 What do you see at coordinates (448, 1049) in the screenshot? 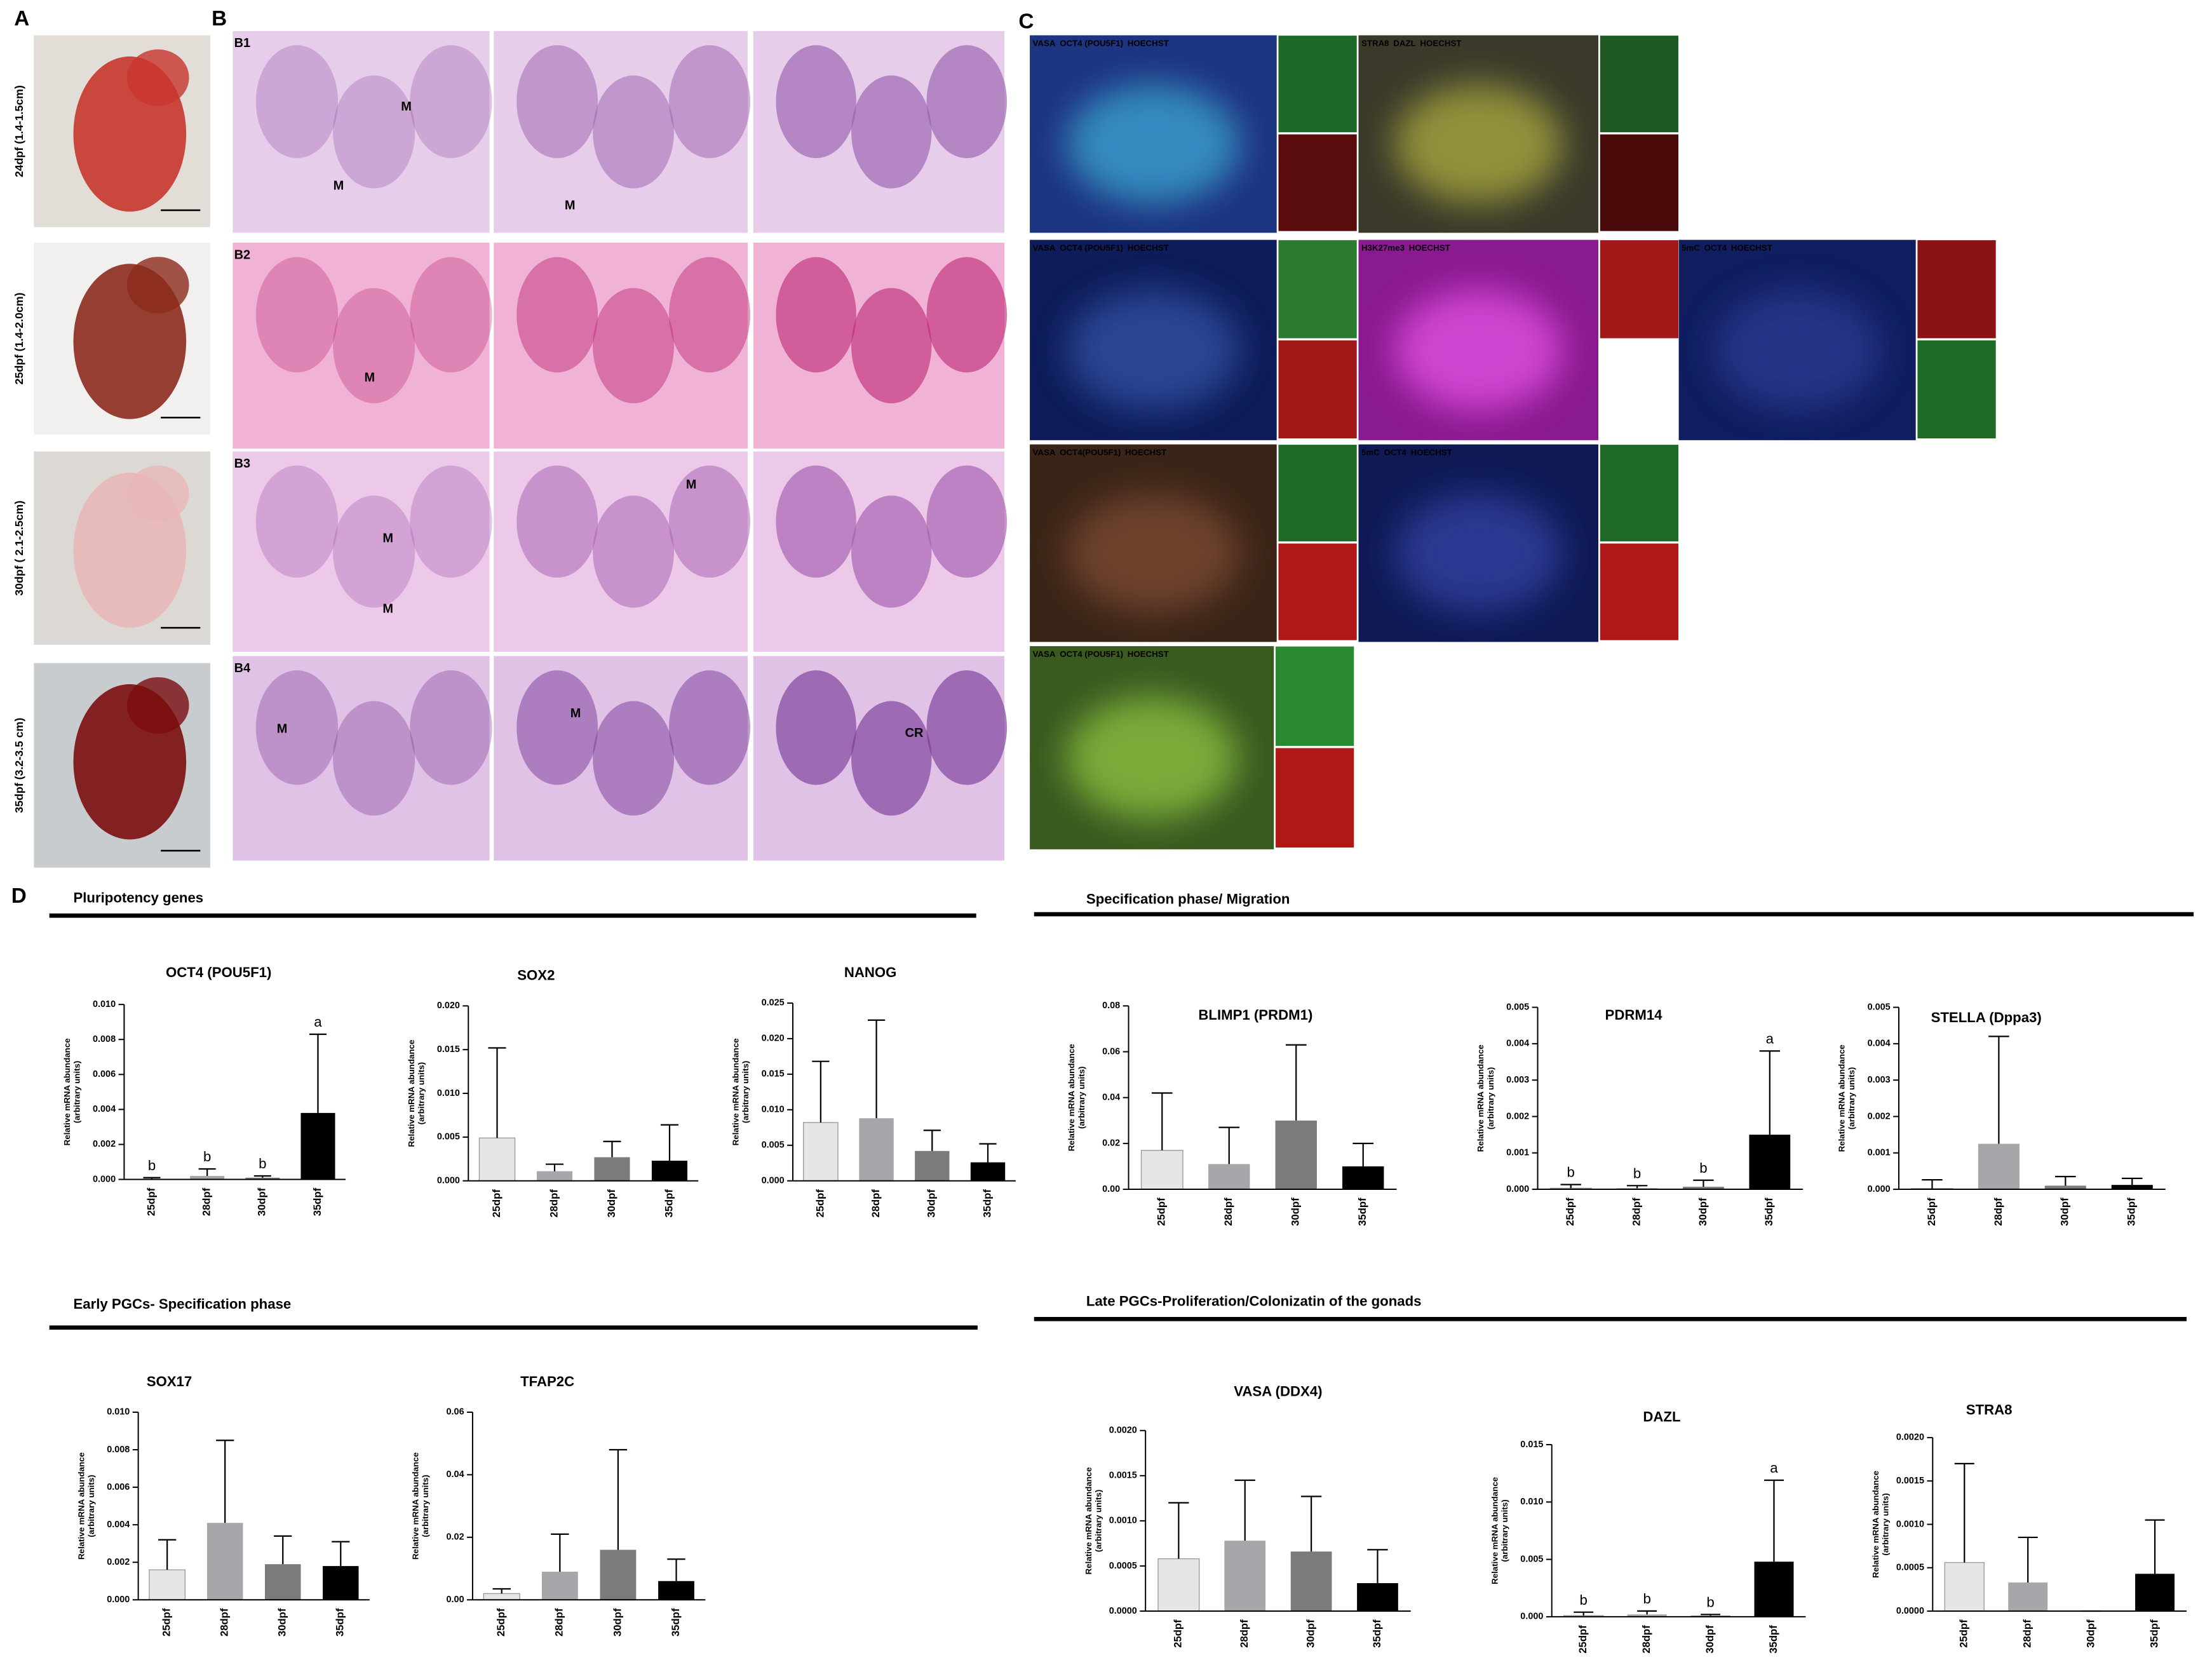
I see `y-tick-label: 0.015` at bounding box center [448, 1049].